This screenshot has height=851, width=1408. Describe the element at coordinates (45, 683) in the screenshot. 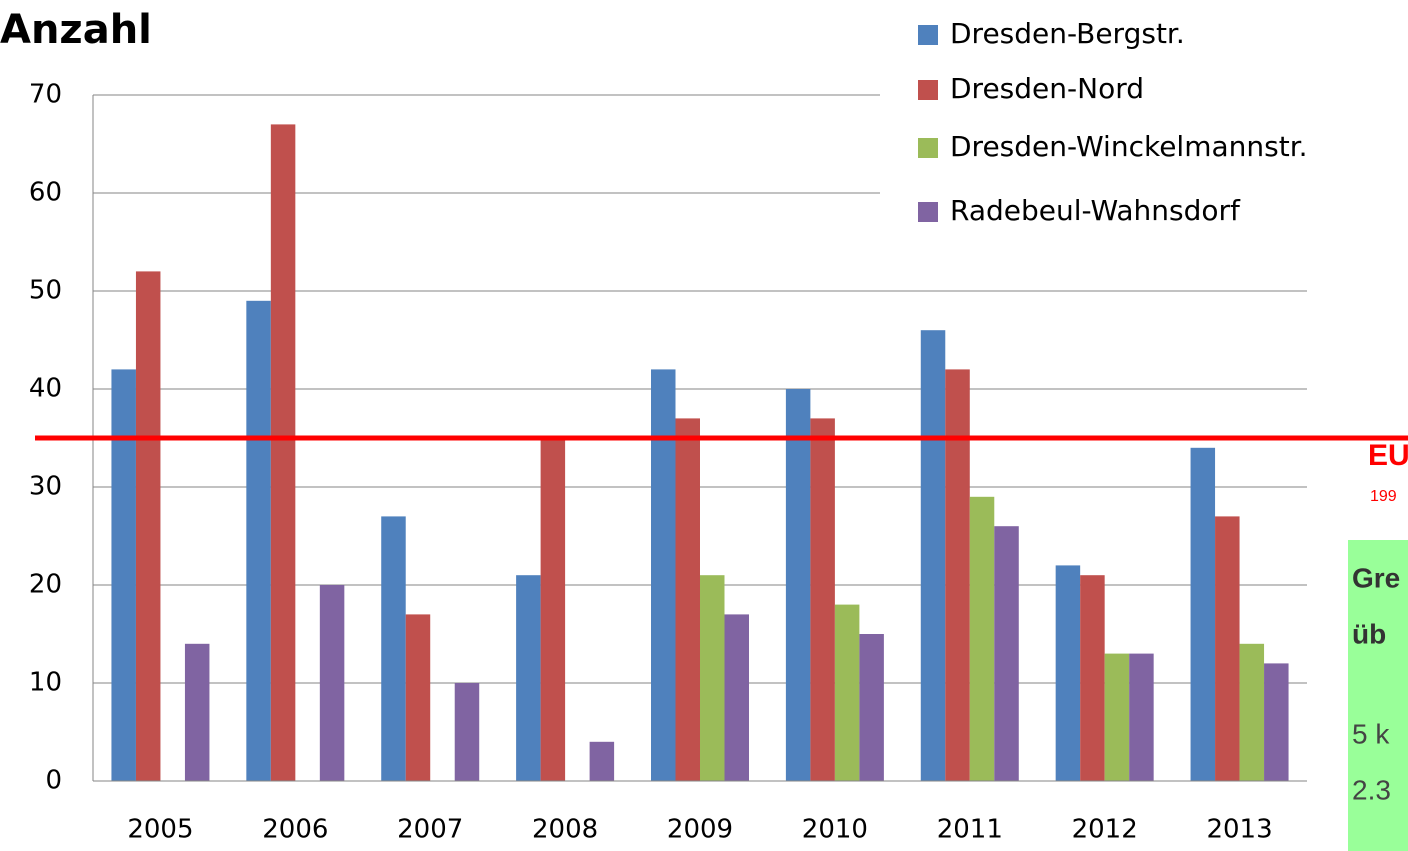

I see `y-tick-label: 10` at that location.